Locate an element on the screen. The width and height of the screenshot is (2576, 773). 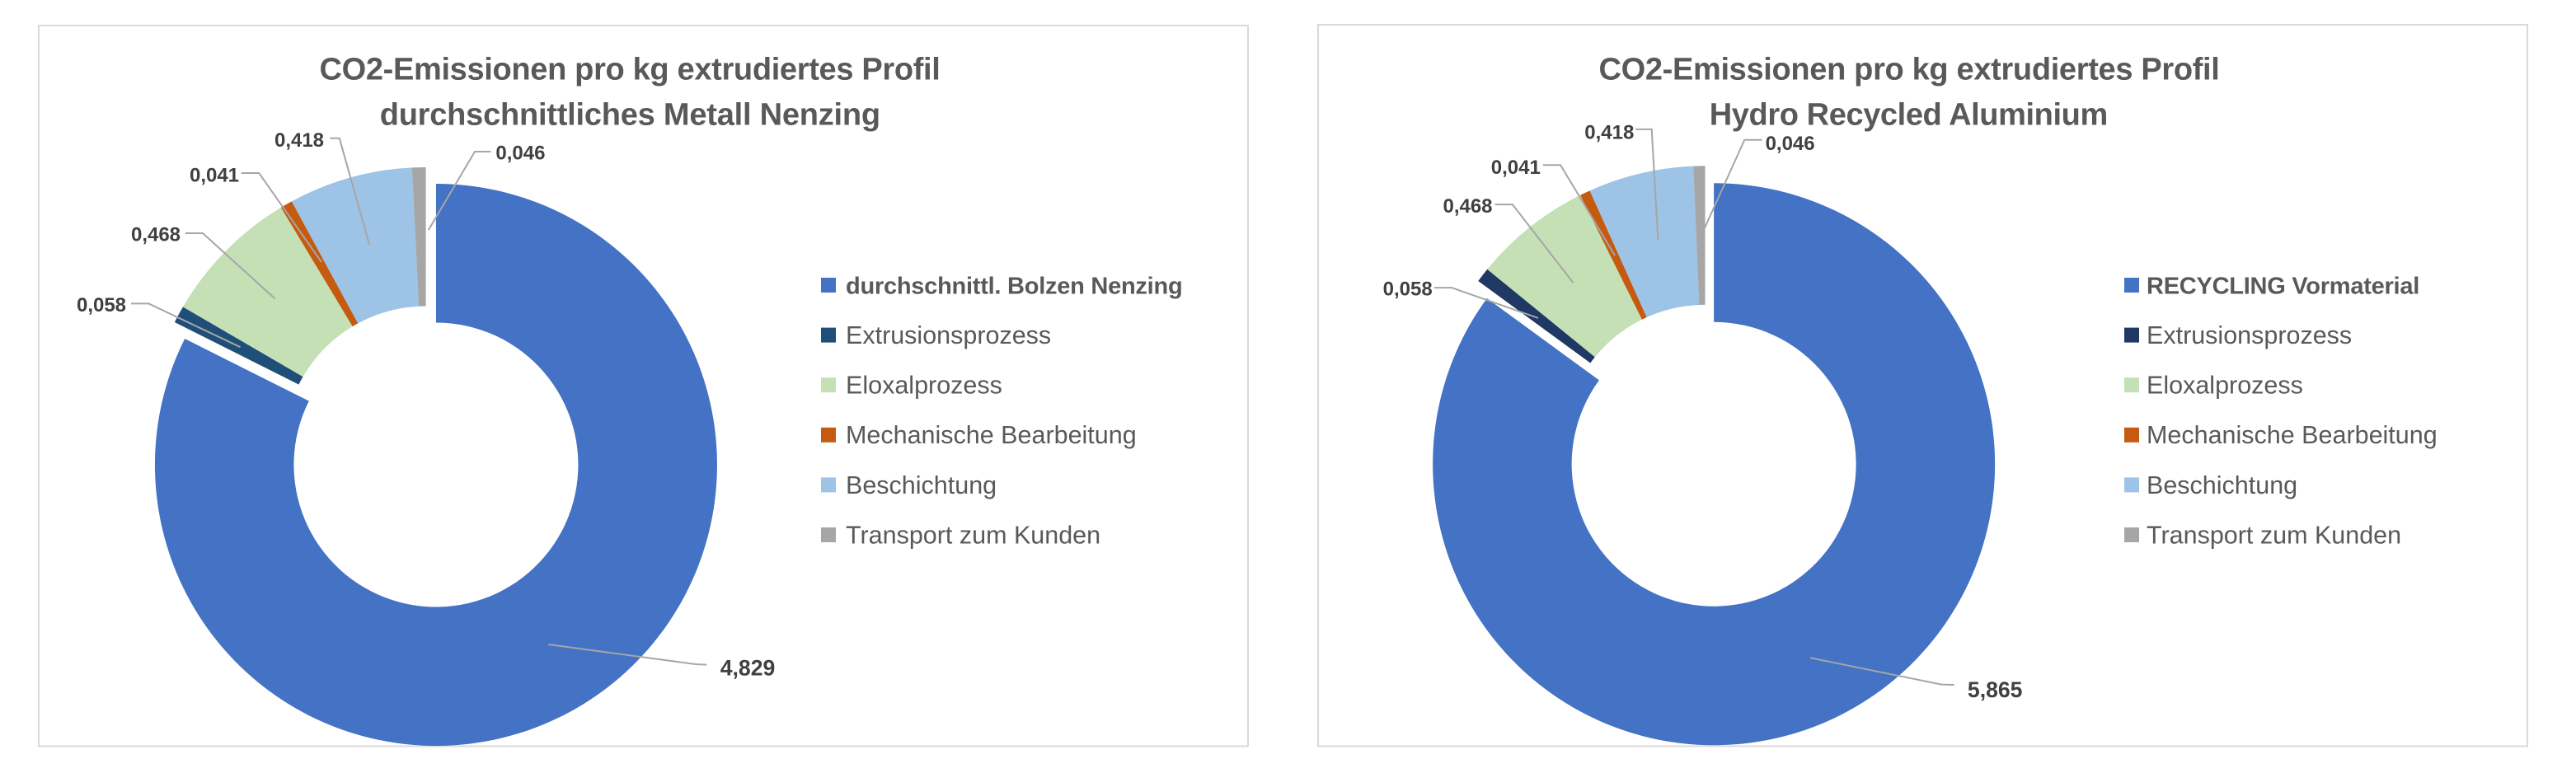
svg-text: RECYCLING Vormaterial is located at coordinates (2283, 286).